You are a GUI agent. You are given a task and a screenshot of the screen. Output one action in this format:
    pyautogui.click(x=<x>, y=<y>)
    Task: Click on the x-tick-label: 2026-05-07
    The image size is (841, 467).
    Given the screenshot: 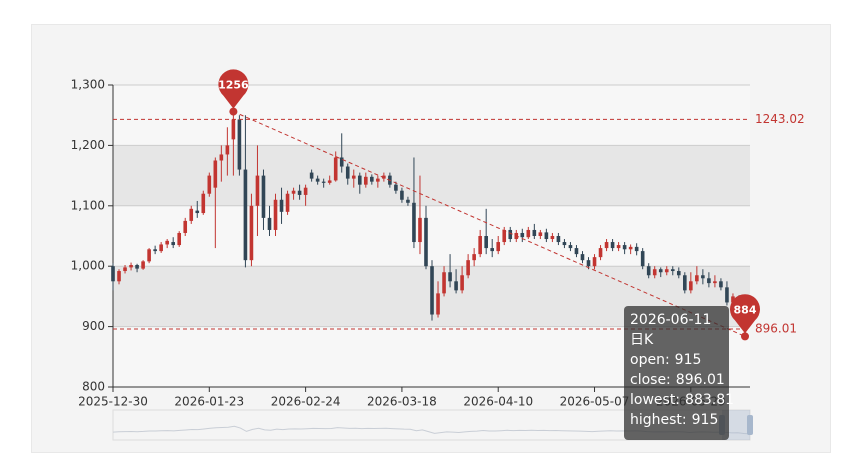 What is the action you would take?
    pyautogui.click(x=595, y=402)
    